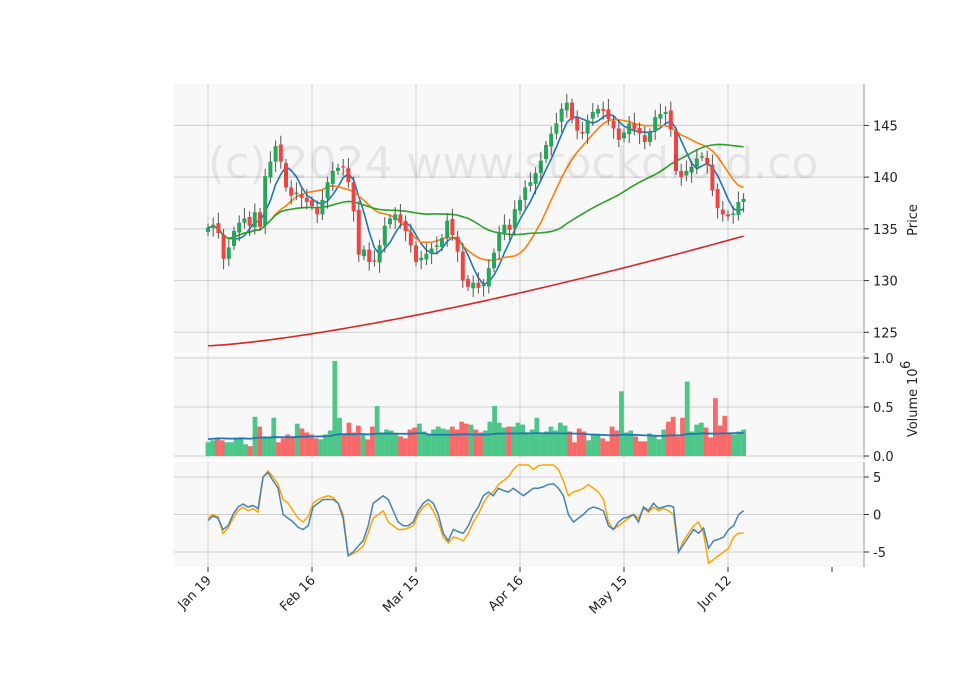 This screenshot has height=690, width=960. What do you see at coordinates (877, 516) in the screenshot?
I see `osc-tick-label: 0` at bounding box center [877, 516].